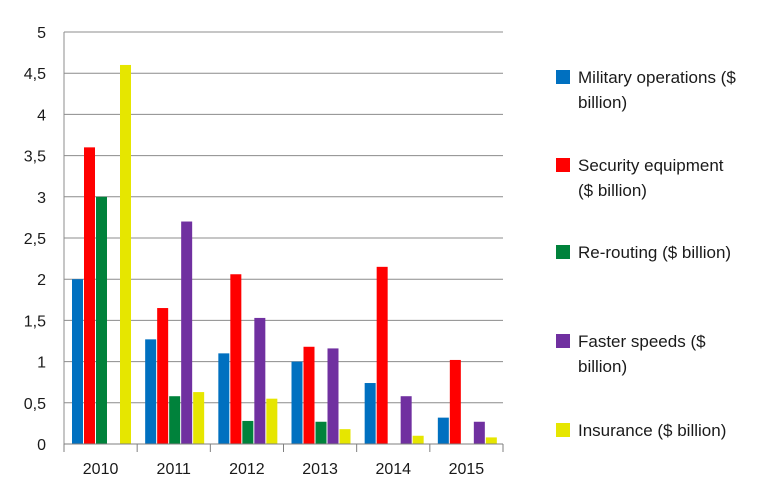  Describe the element at coordinates (320, 469) in the screenshot. I see `x-tick-label: 2013` at that location.